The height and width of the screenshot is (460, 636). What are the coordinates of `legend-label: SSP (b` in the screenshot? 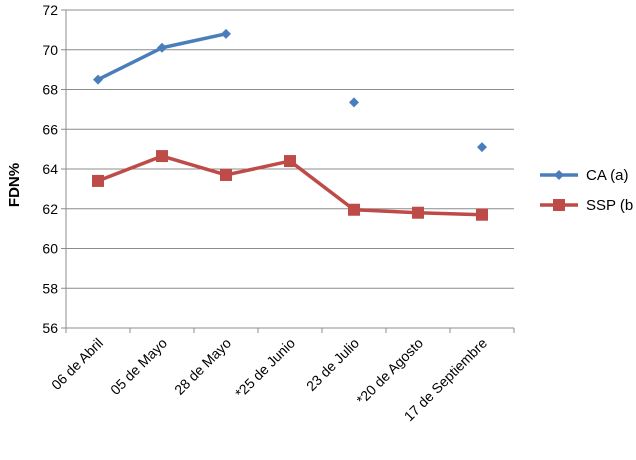 It's located at (609, 205).